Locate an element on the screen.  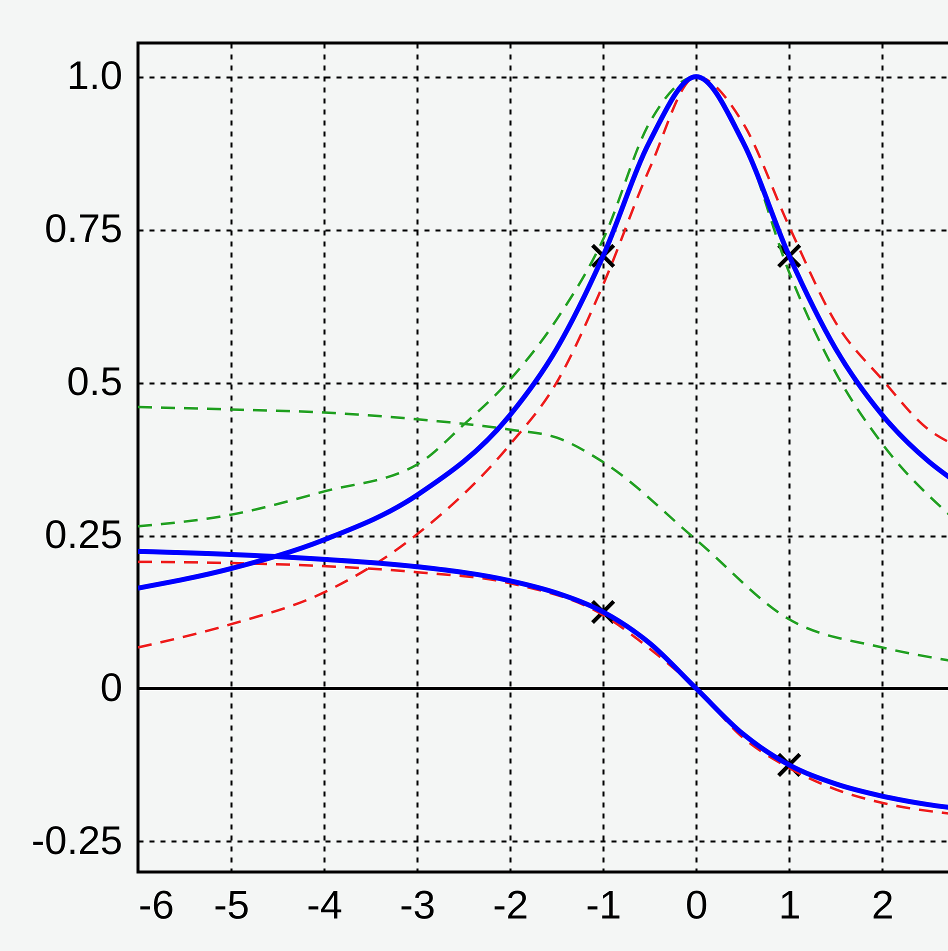
x-tick-label: 1 is located at coordinates (789, 906).